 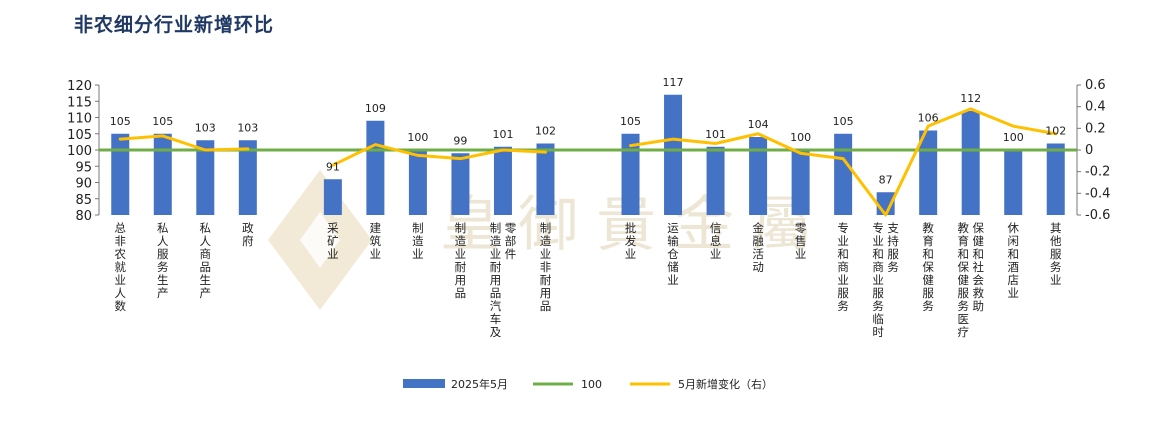 I want to click on category-char: 疗, so click(x=963, y=332).